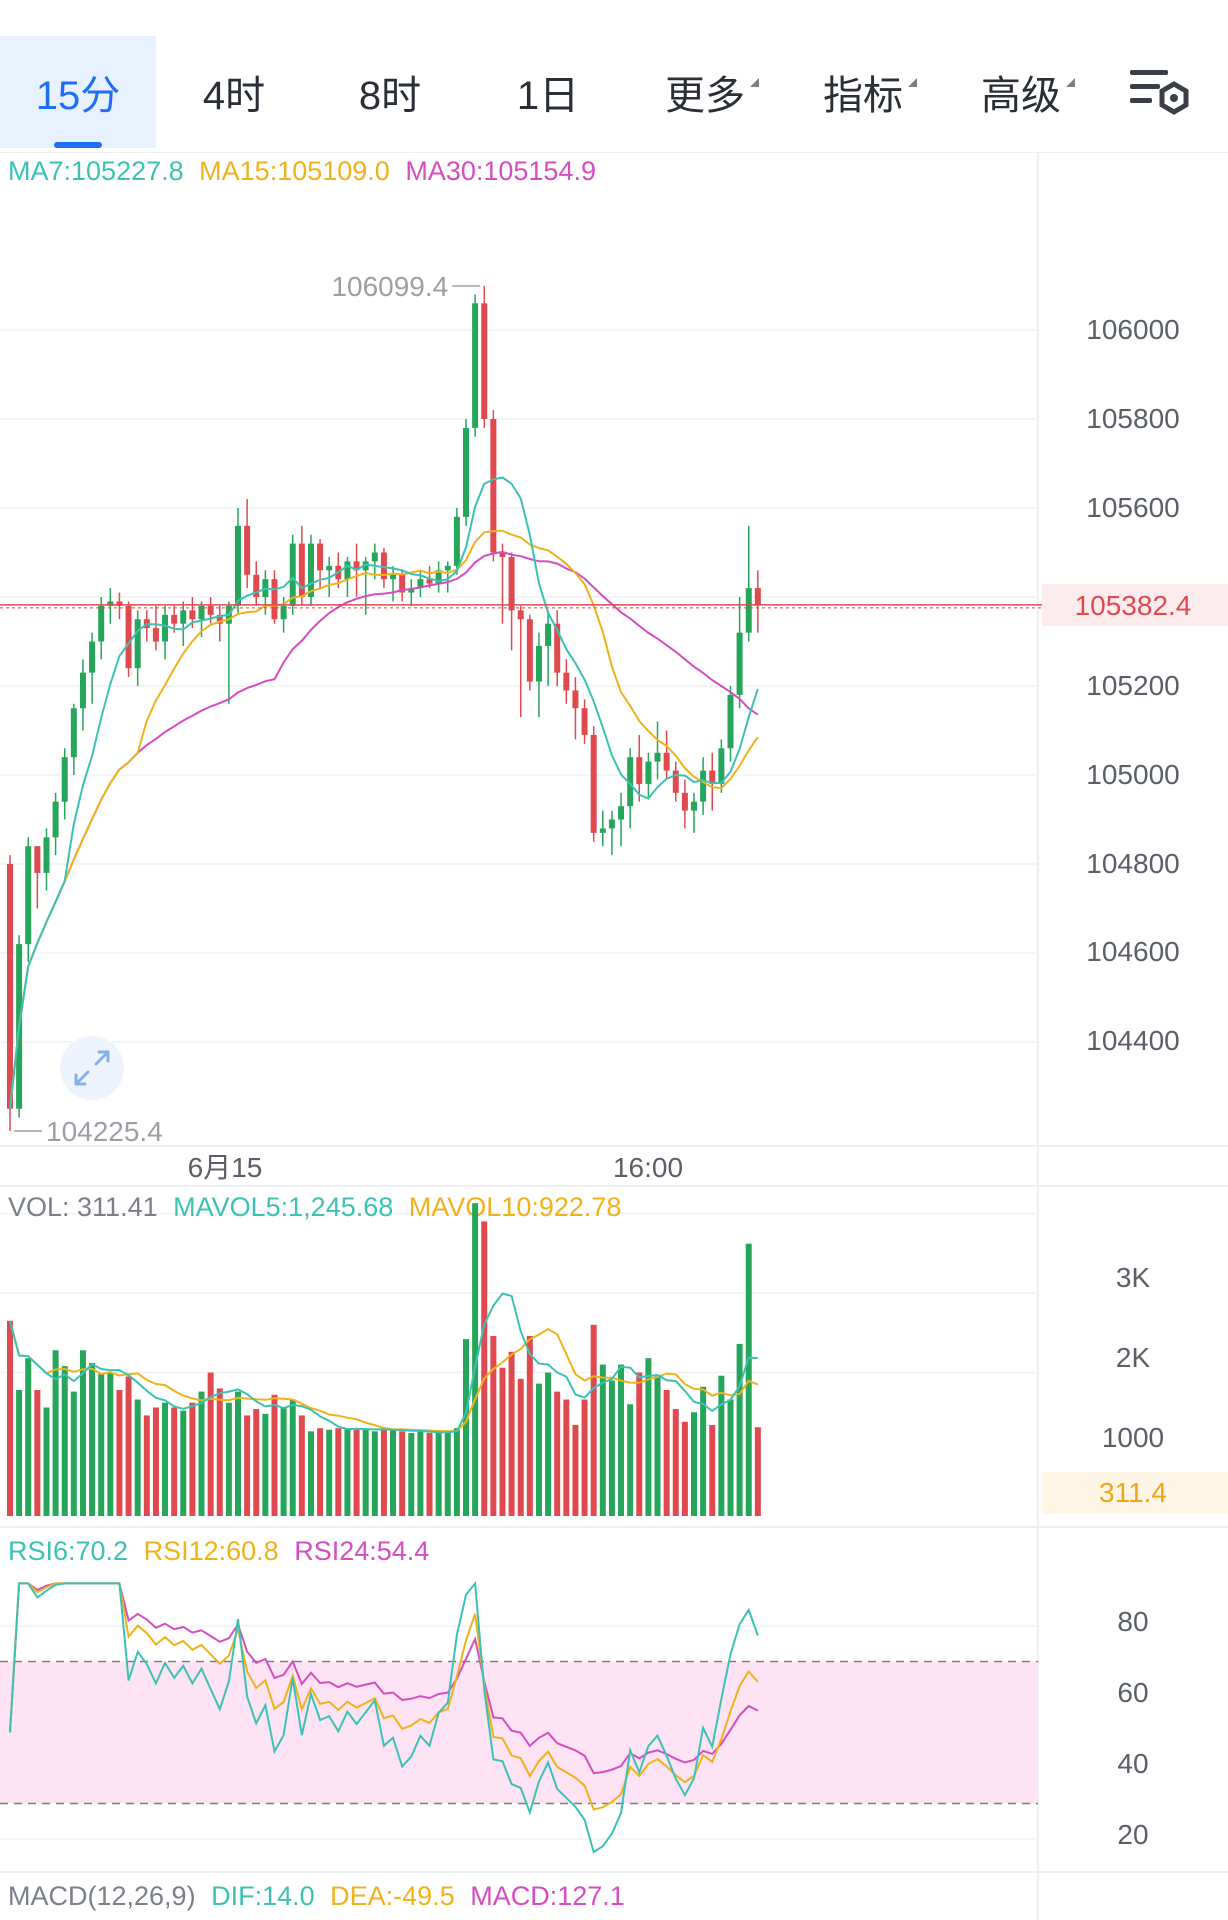 The height and width of the screenshot is (1920, 1228). Describe the element at coordinates (211, 1551) in the screenshot. I see `rsi12-value: RSI12:60.8` at that location.